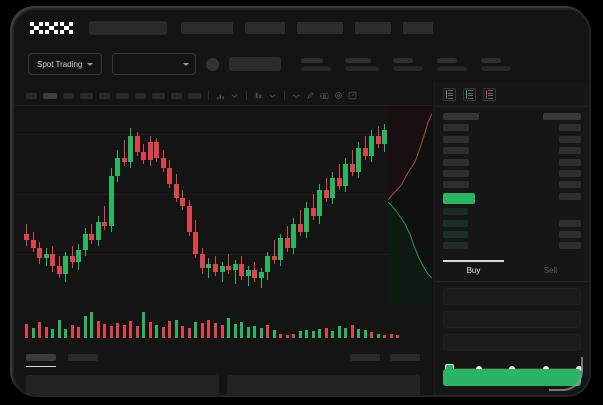 Image resolution: width=603 pixels, height=405 pixels. I want to click on orderbook-row-bid, so click(456, 151).